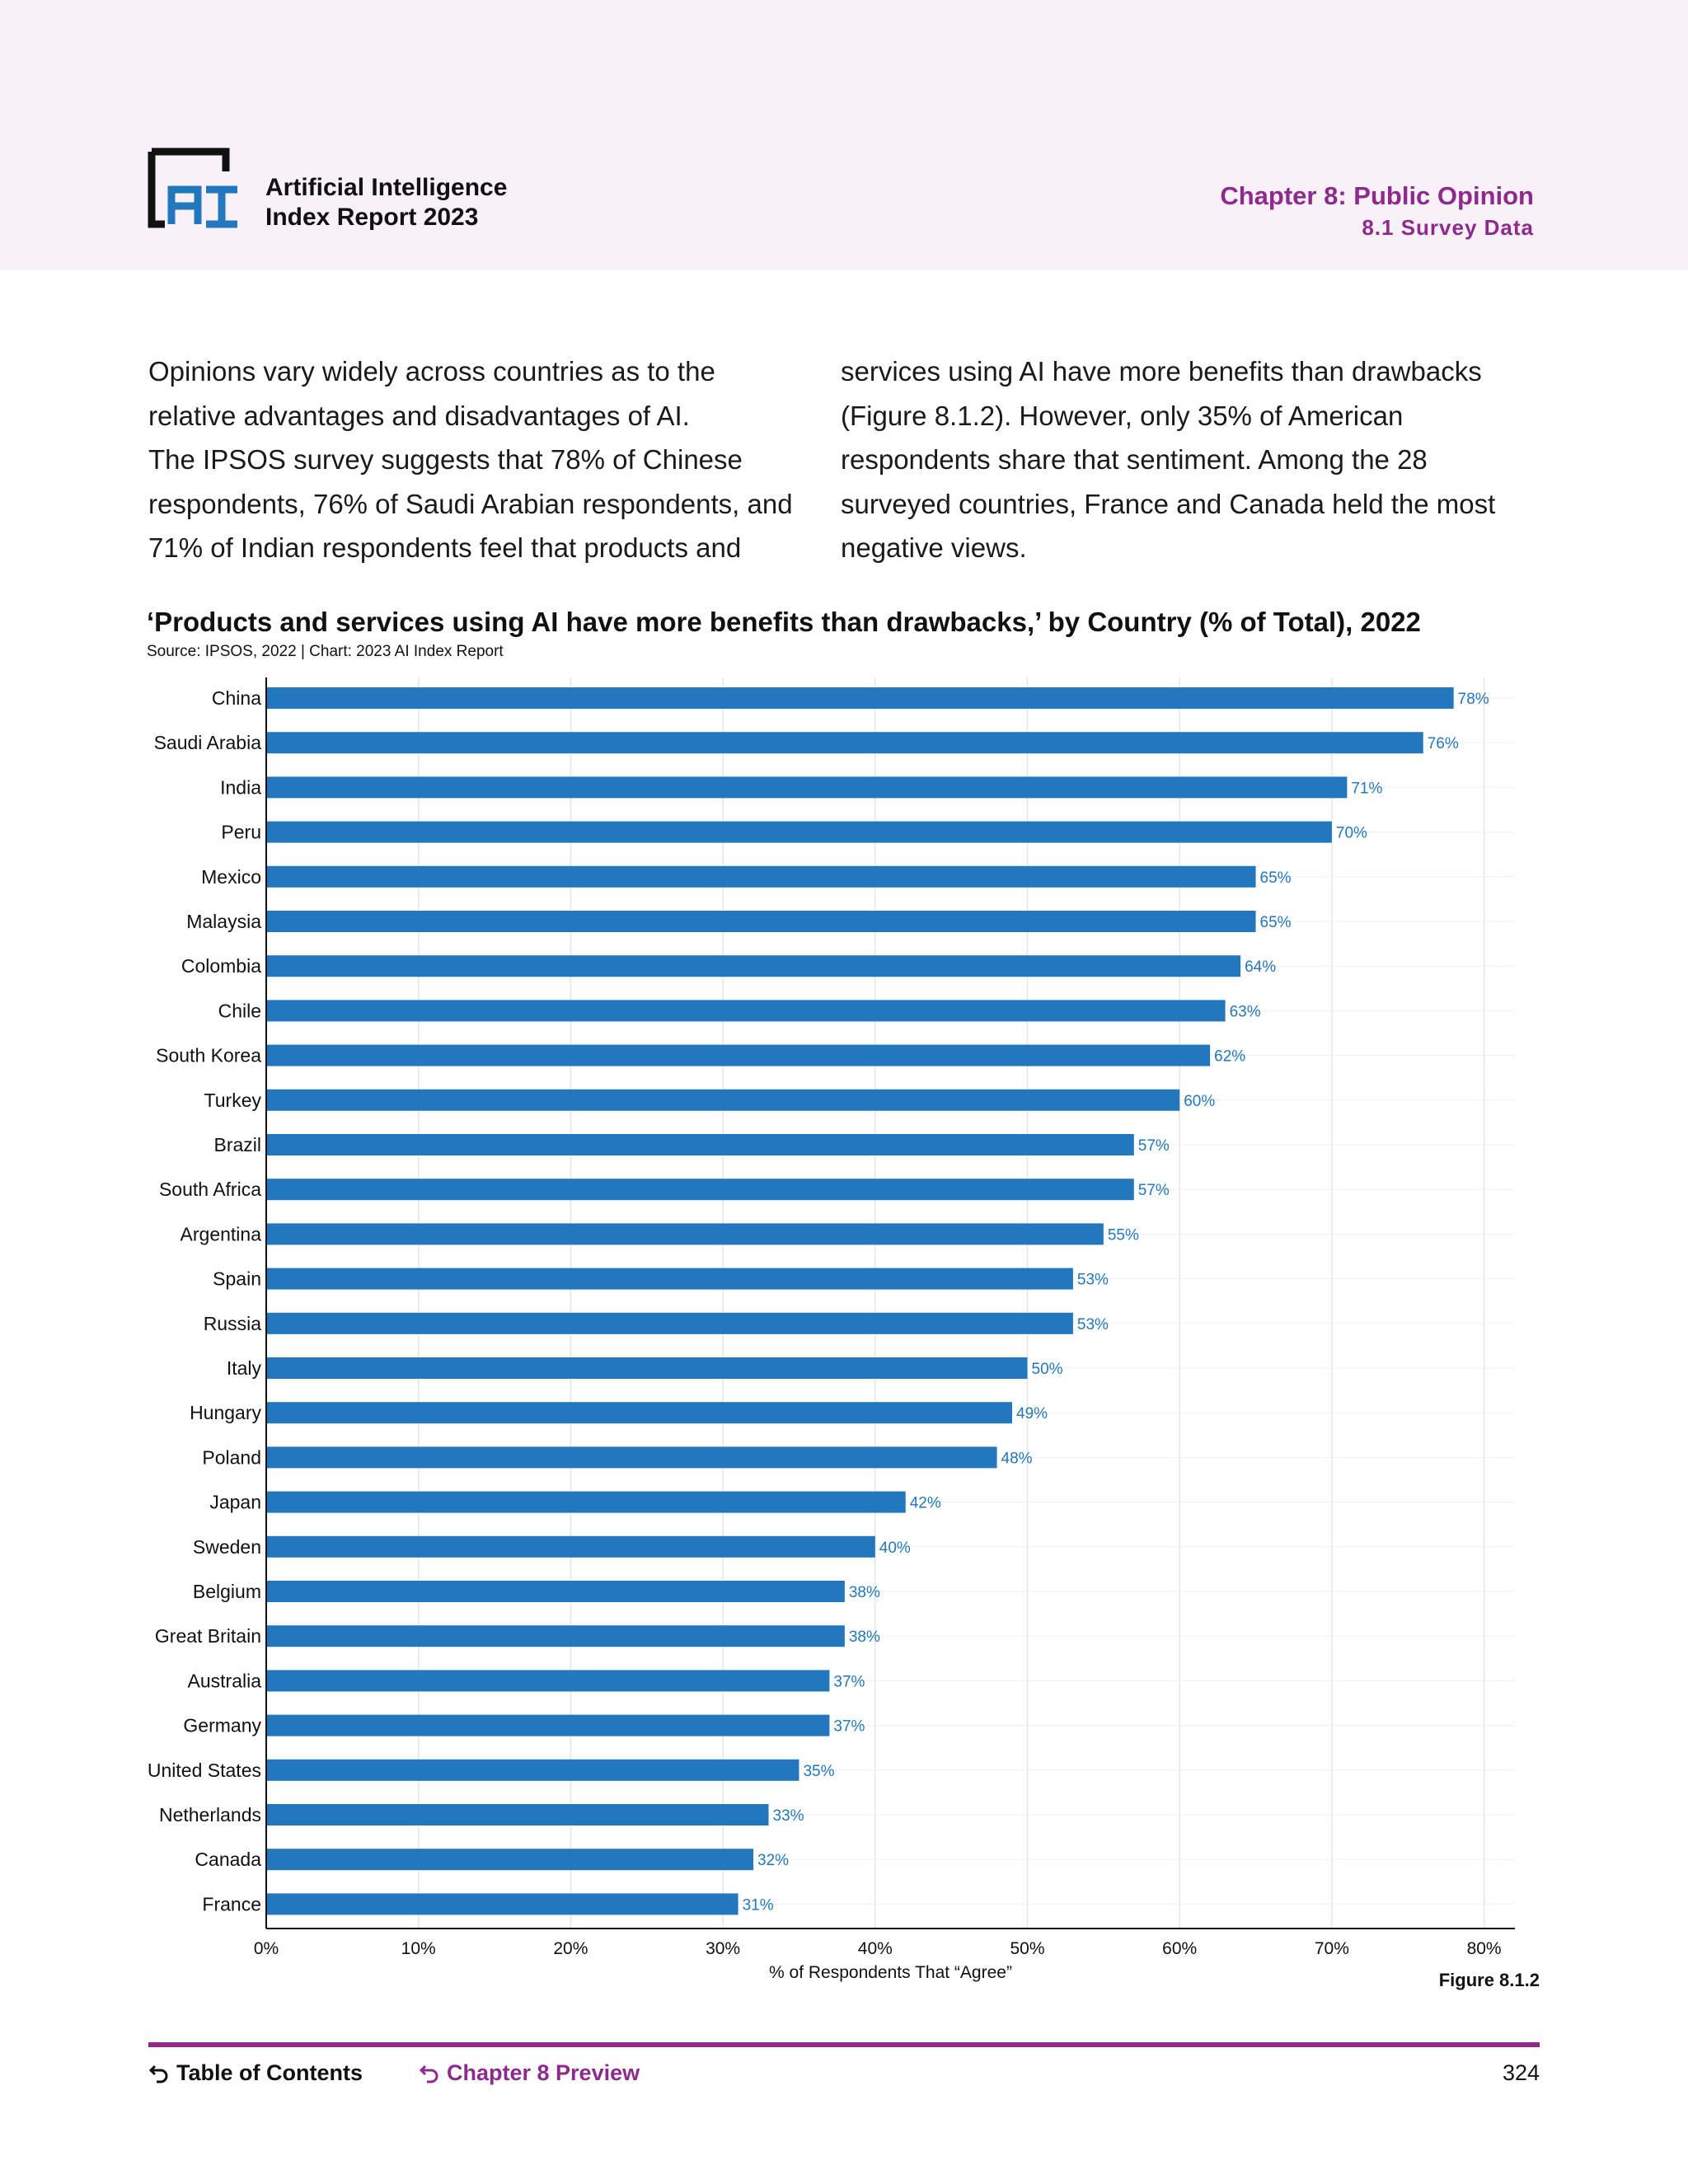  What do you see at coordinates (934, 547) in the screenshot?
I see `body-line: negative views.` at bounding box center [934, 547].